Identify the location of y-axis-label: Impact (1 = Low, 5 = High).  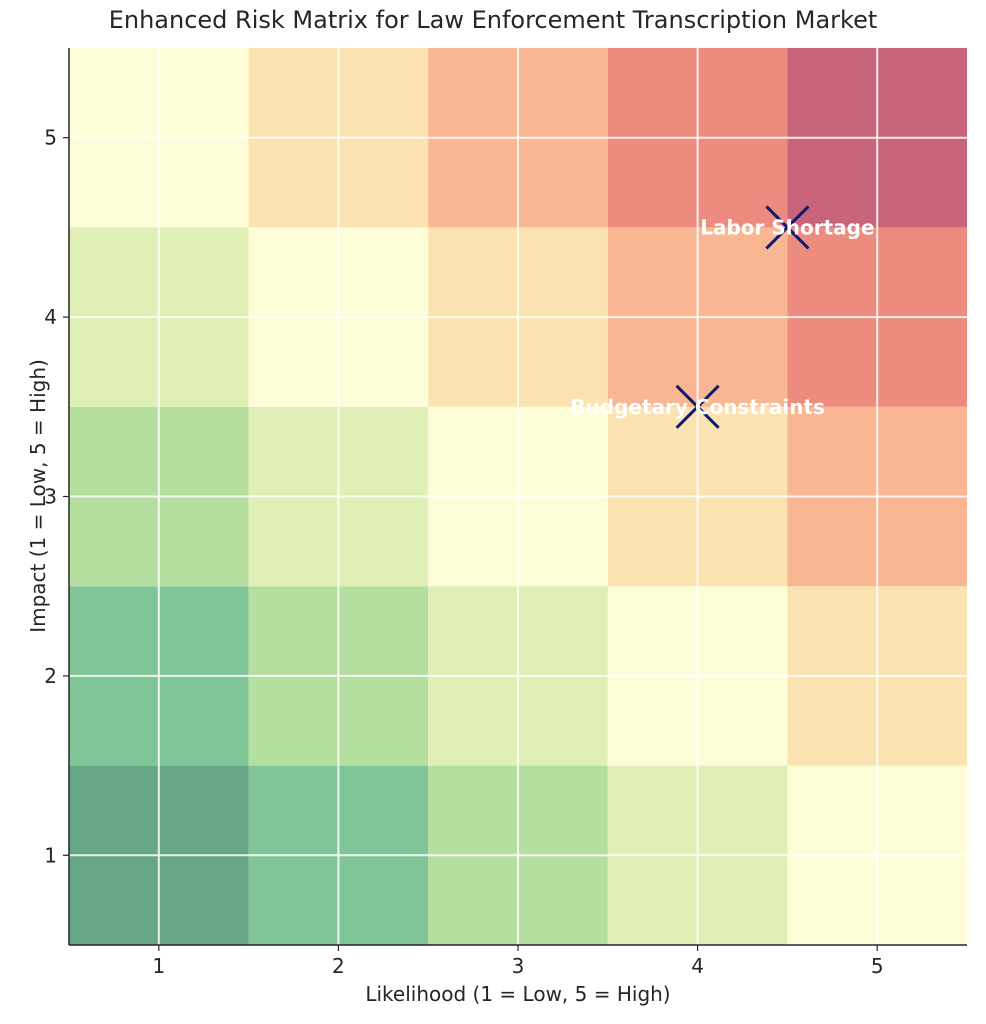
(38, 496).